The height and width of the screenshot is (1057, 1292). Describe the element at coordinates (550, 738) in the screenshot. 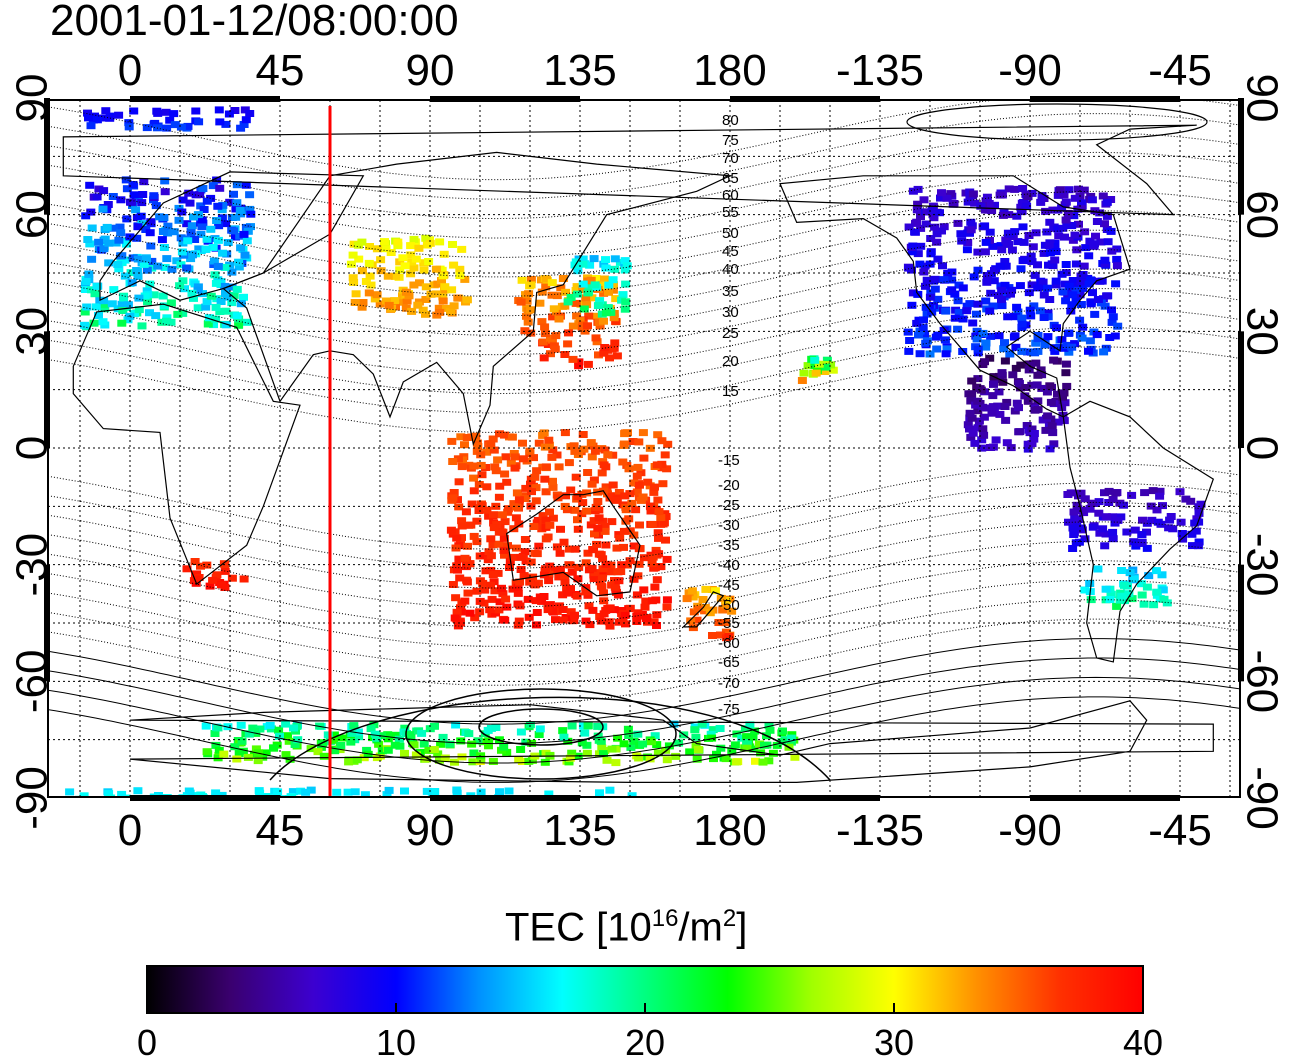

I see `south-pole-contour-arc` at that location.